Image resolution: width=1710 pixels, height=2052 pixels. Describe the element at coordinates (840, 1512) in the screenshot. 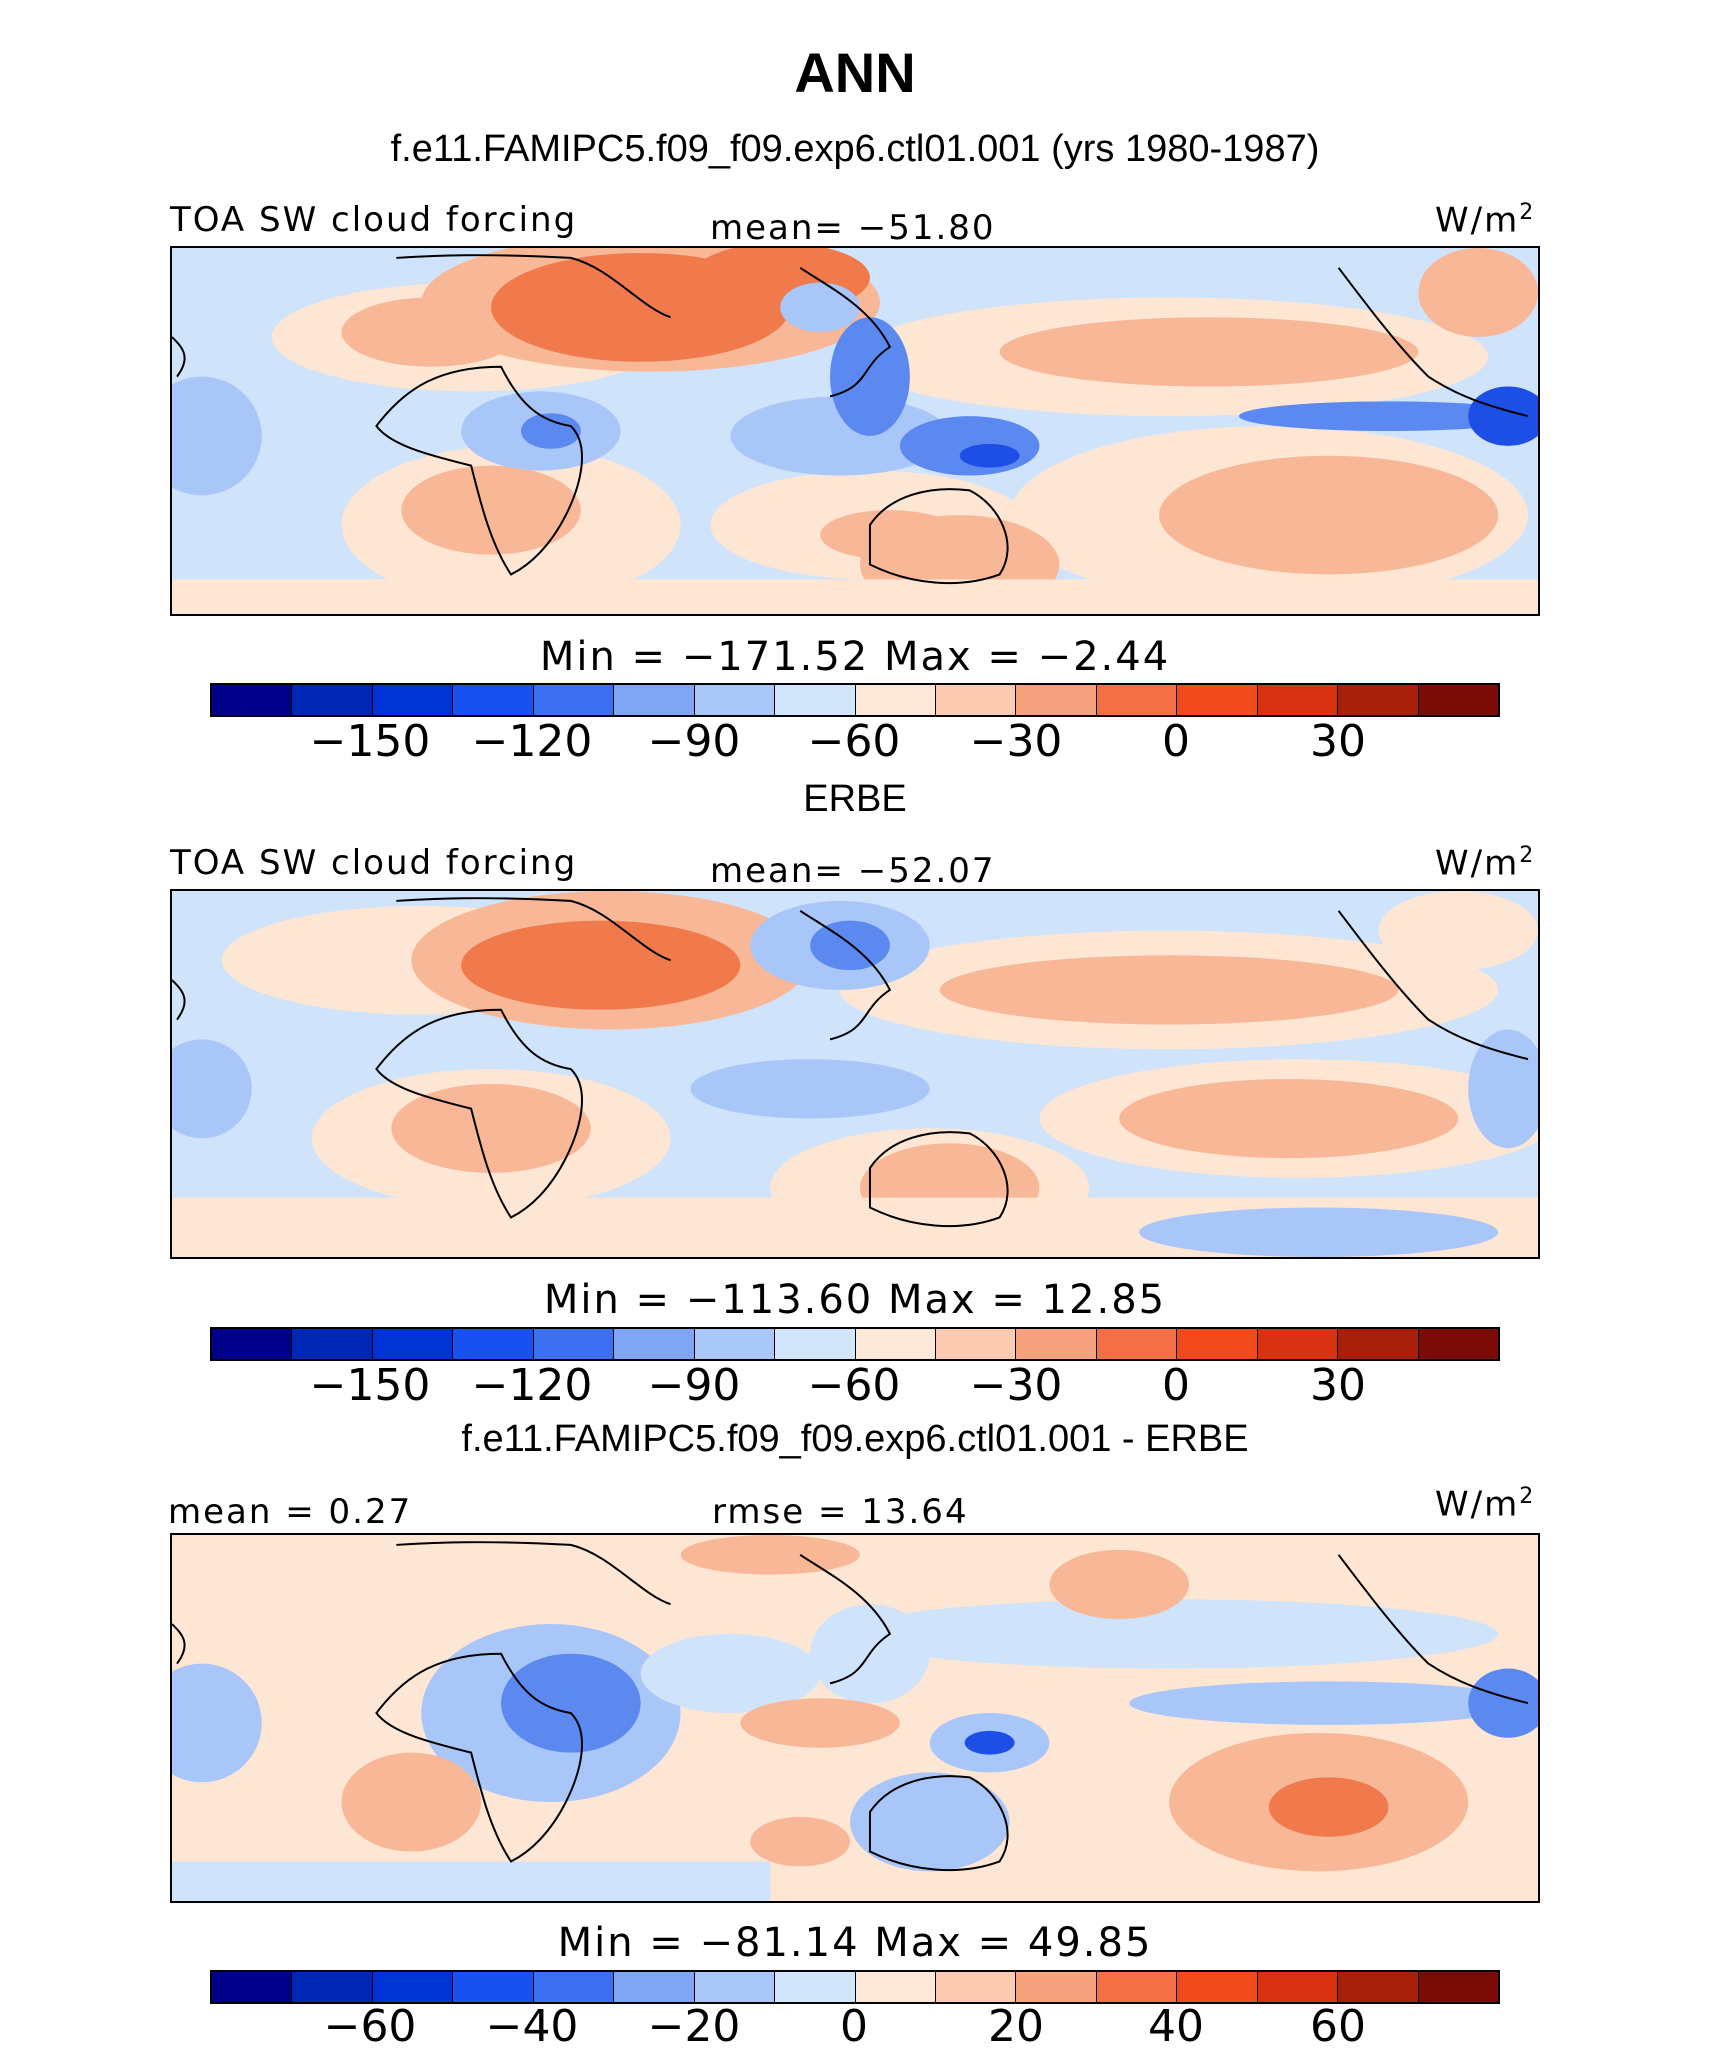

I see `panel3-rmse-label: rmse = 13.64` at that location.